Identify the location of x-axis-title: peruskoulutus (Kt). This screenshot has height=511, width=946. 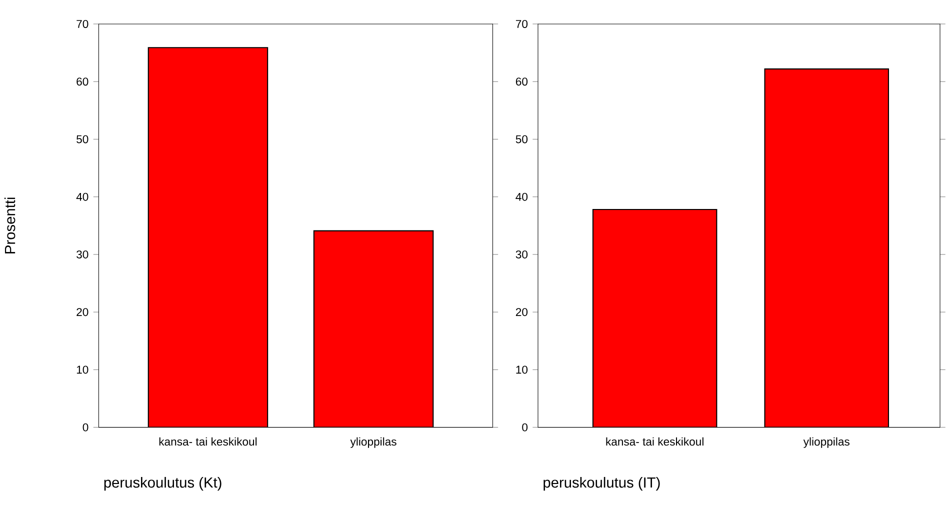
(163, 483).